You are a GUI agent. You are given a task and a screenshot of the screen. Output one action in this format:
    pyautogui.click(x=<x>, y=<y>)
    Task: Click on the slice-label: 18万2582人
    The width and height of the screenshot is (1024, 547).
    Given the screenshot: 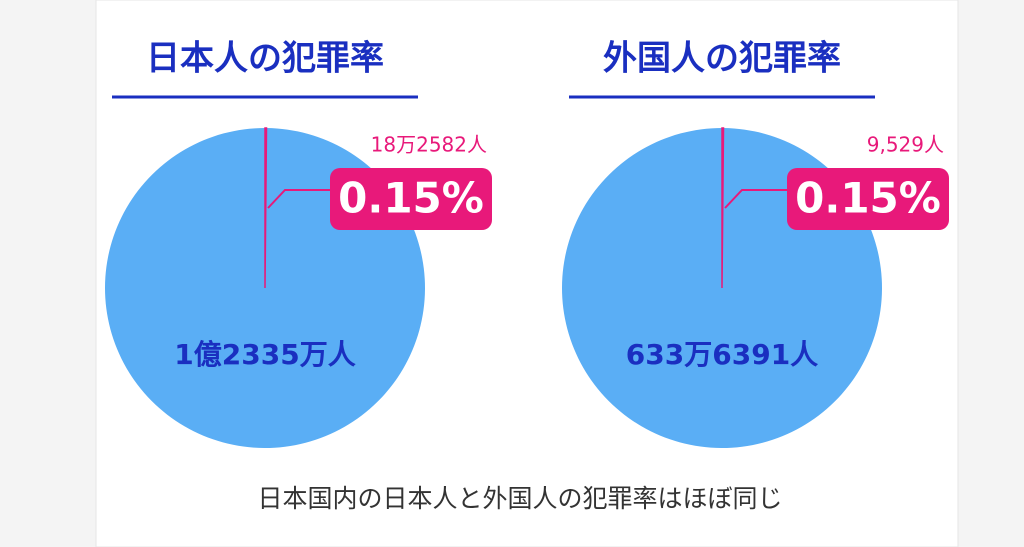 What is the action you would take?
    pyautogui.click(x=429, y=145)
    